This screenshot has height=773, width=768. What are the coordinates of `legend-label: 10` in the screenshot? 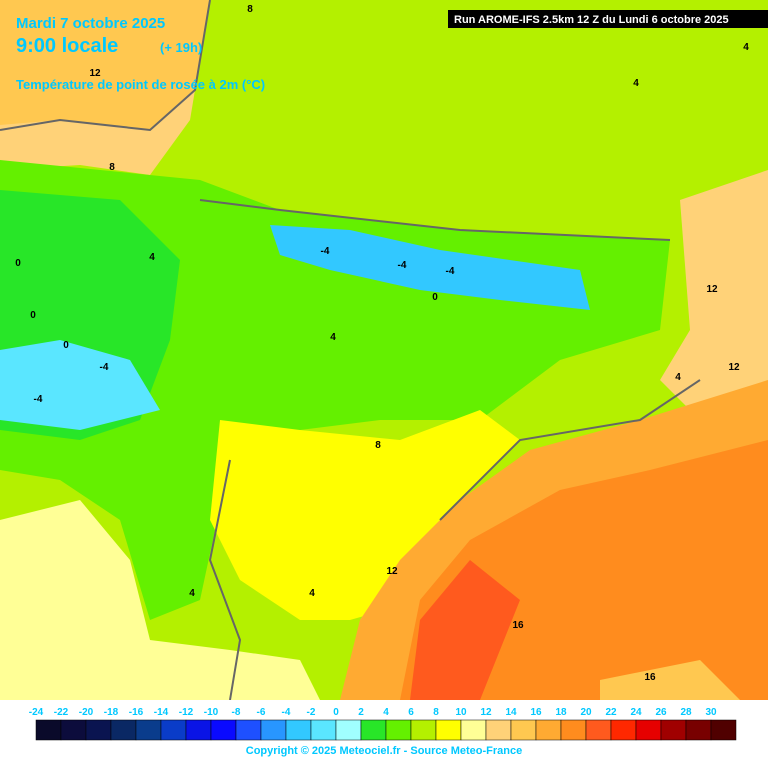 It's located at (461, 712).